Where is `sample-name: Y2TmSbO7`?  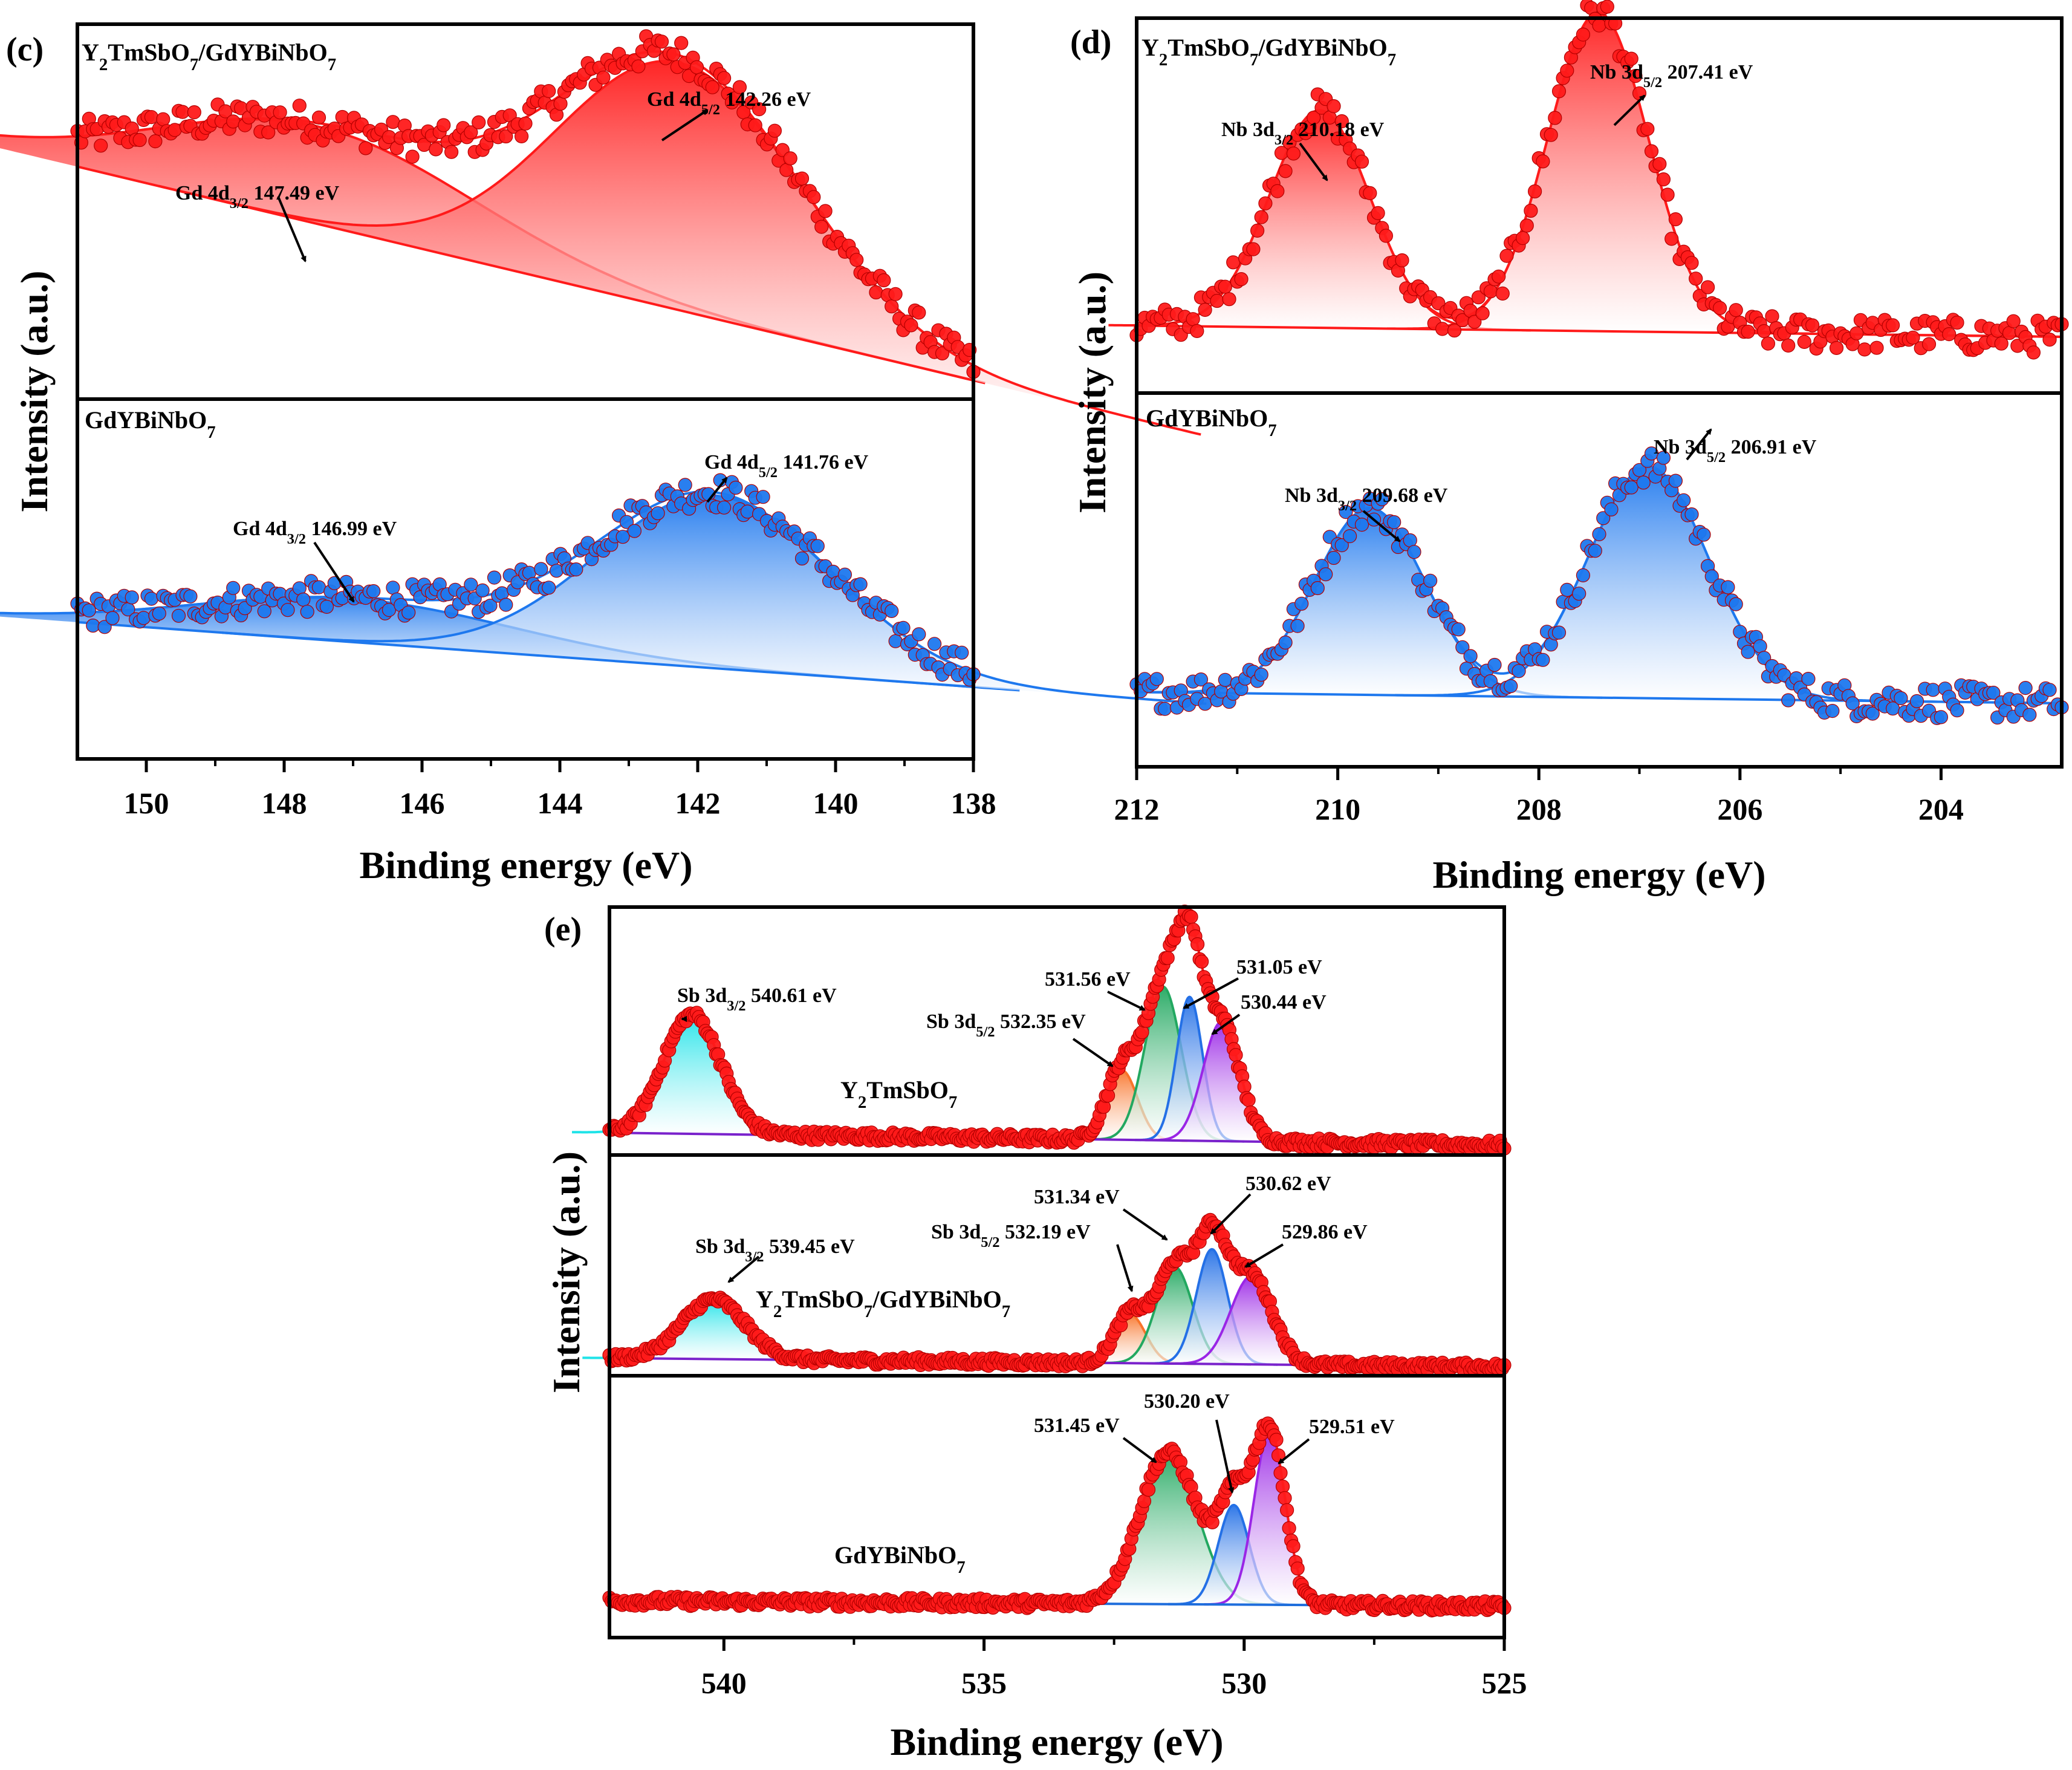
sample-name: Y2TmSbO7 is located at coordinates (898, 1094).